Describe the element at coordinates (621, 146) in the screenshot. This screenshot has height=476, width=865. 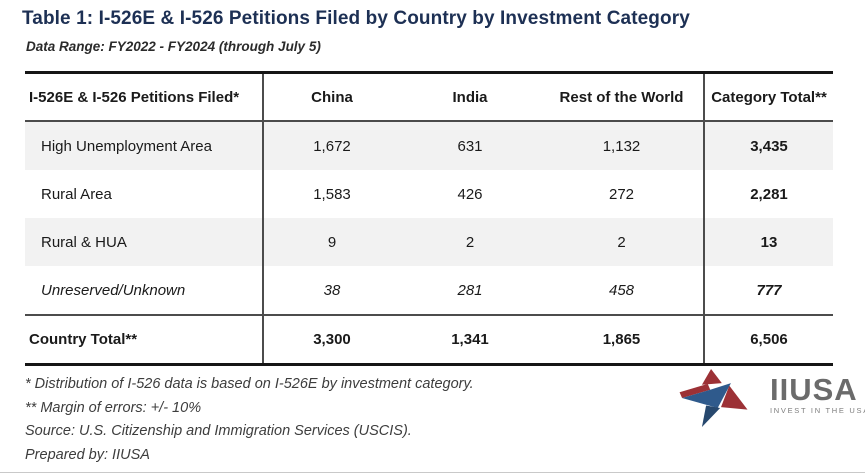
I see `cell-rest: 1,132` at that location.